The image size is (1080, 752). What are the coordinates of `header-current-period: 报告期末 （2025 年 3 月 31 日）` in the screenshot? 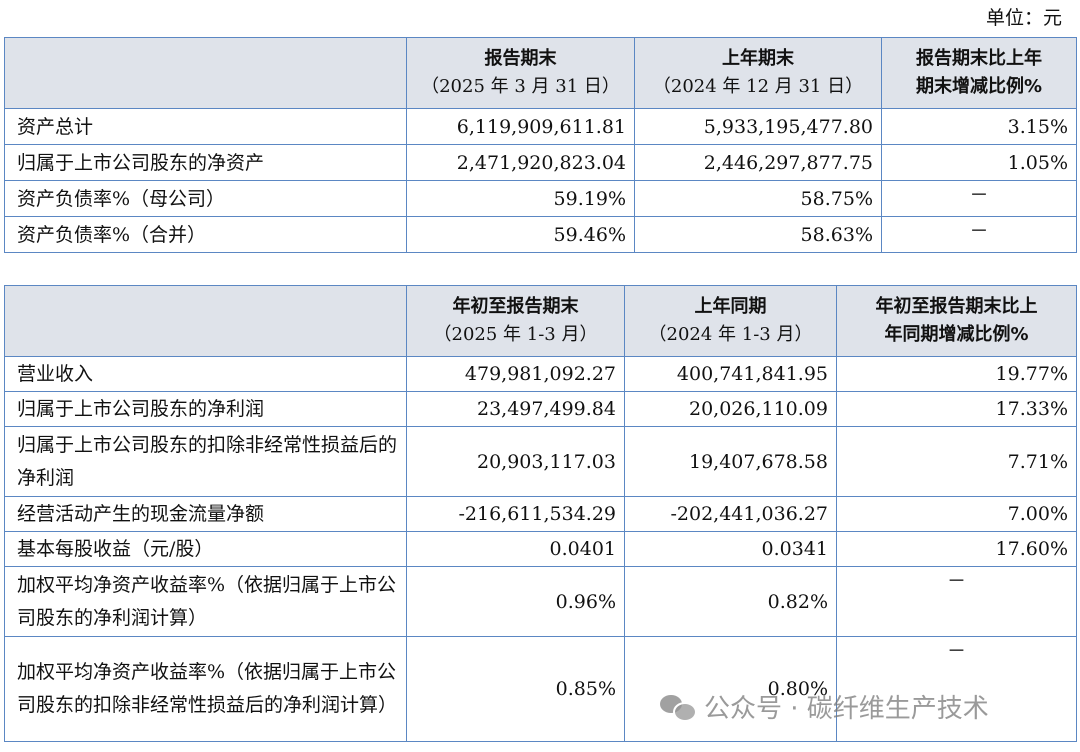 It's located at (520, 73).